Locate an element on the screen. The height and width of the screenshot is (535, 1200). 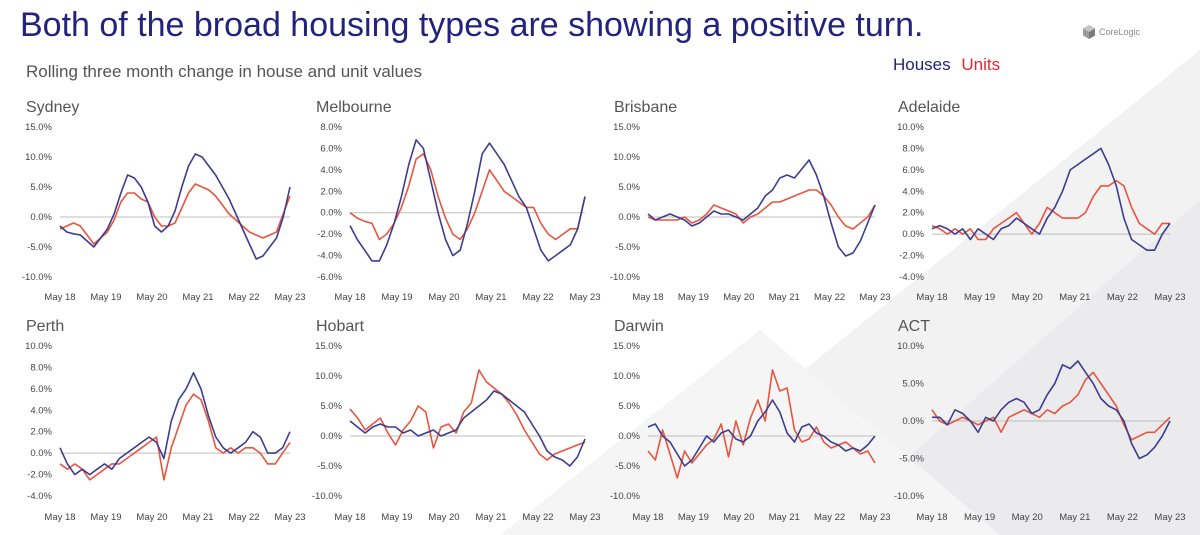
chart-sydney-houses-line is located at coordinates (175, 206).